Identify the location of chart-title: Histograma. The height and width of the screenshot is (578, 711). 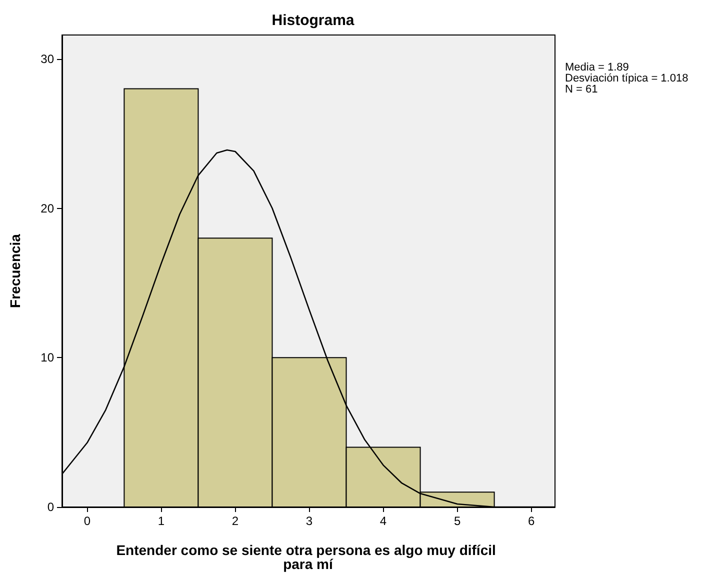
(313, 20).